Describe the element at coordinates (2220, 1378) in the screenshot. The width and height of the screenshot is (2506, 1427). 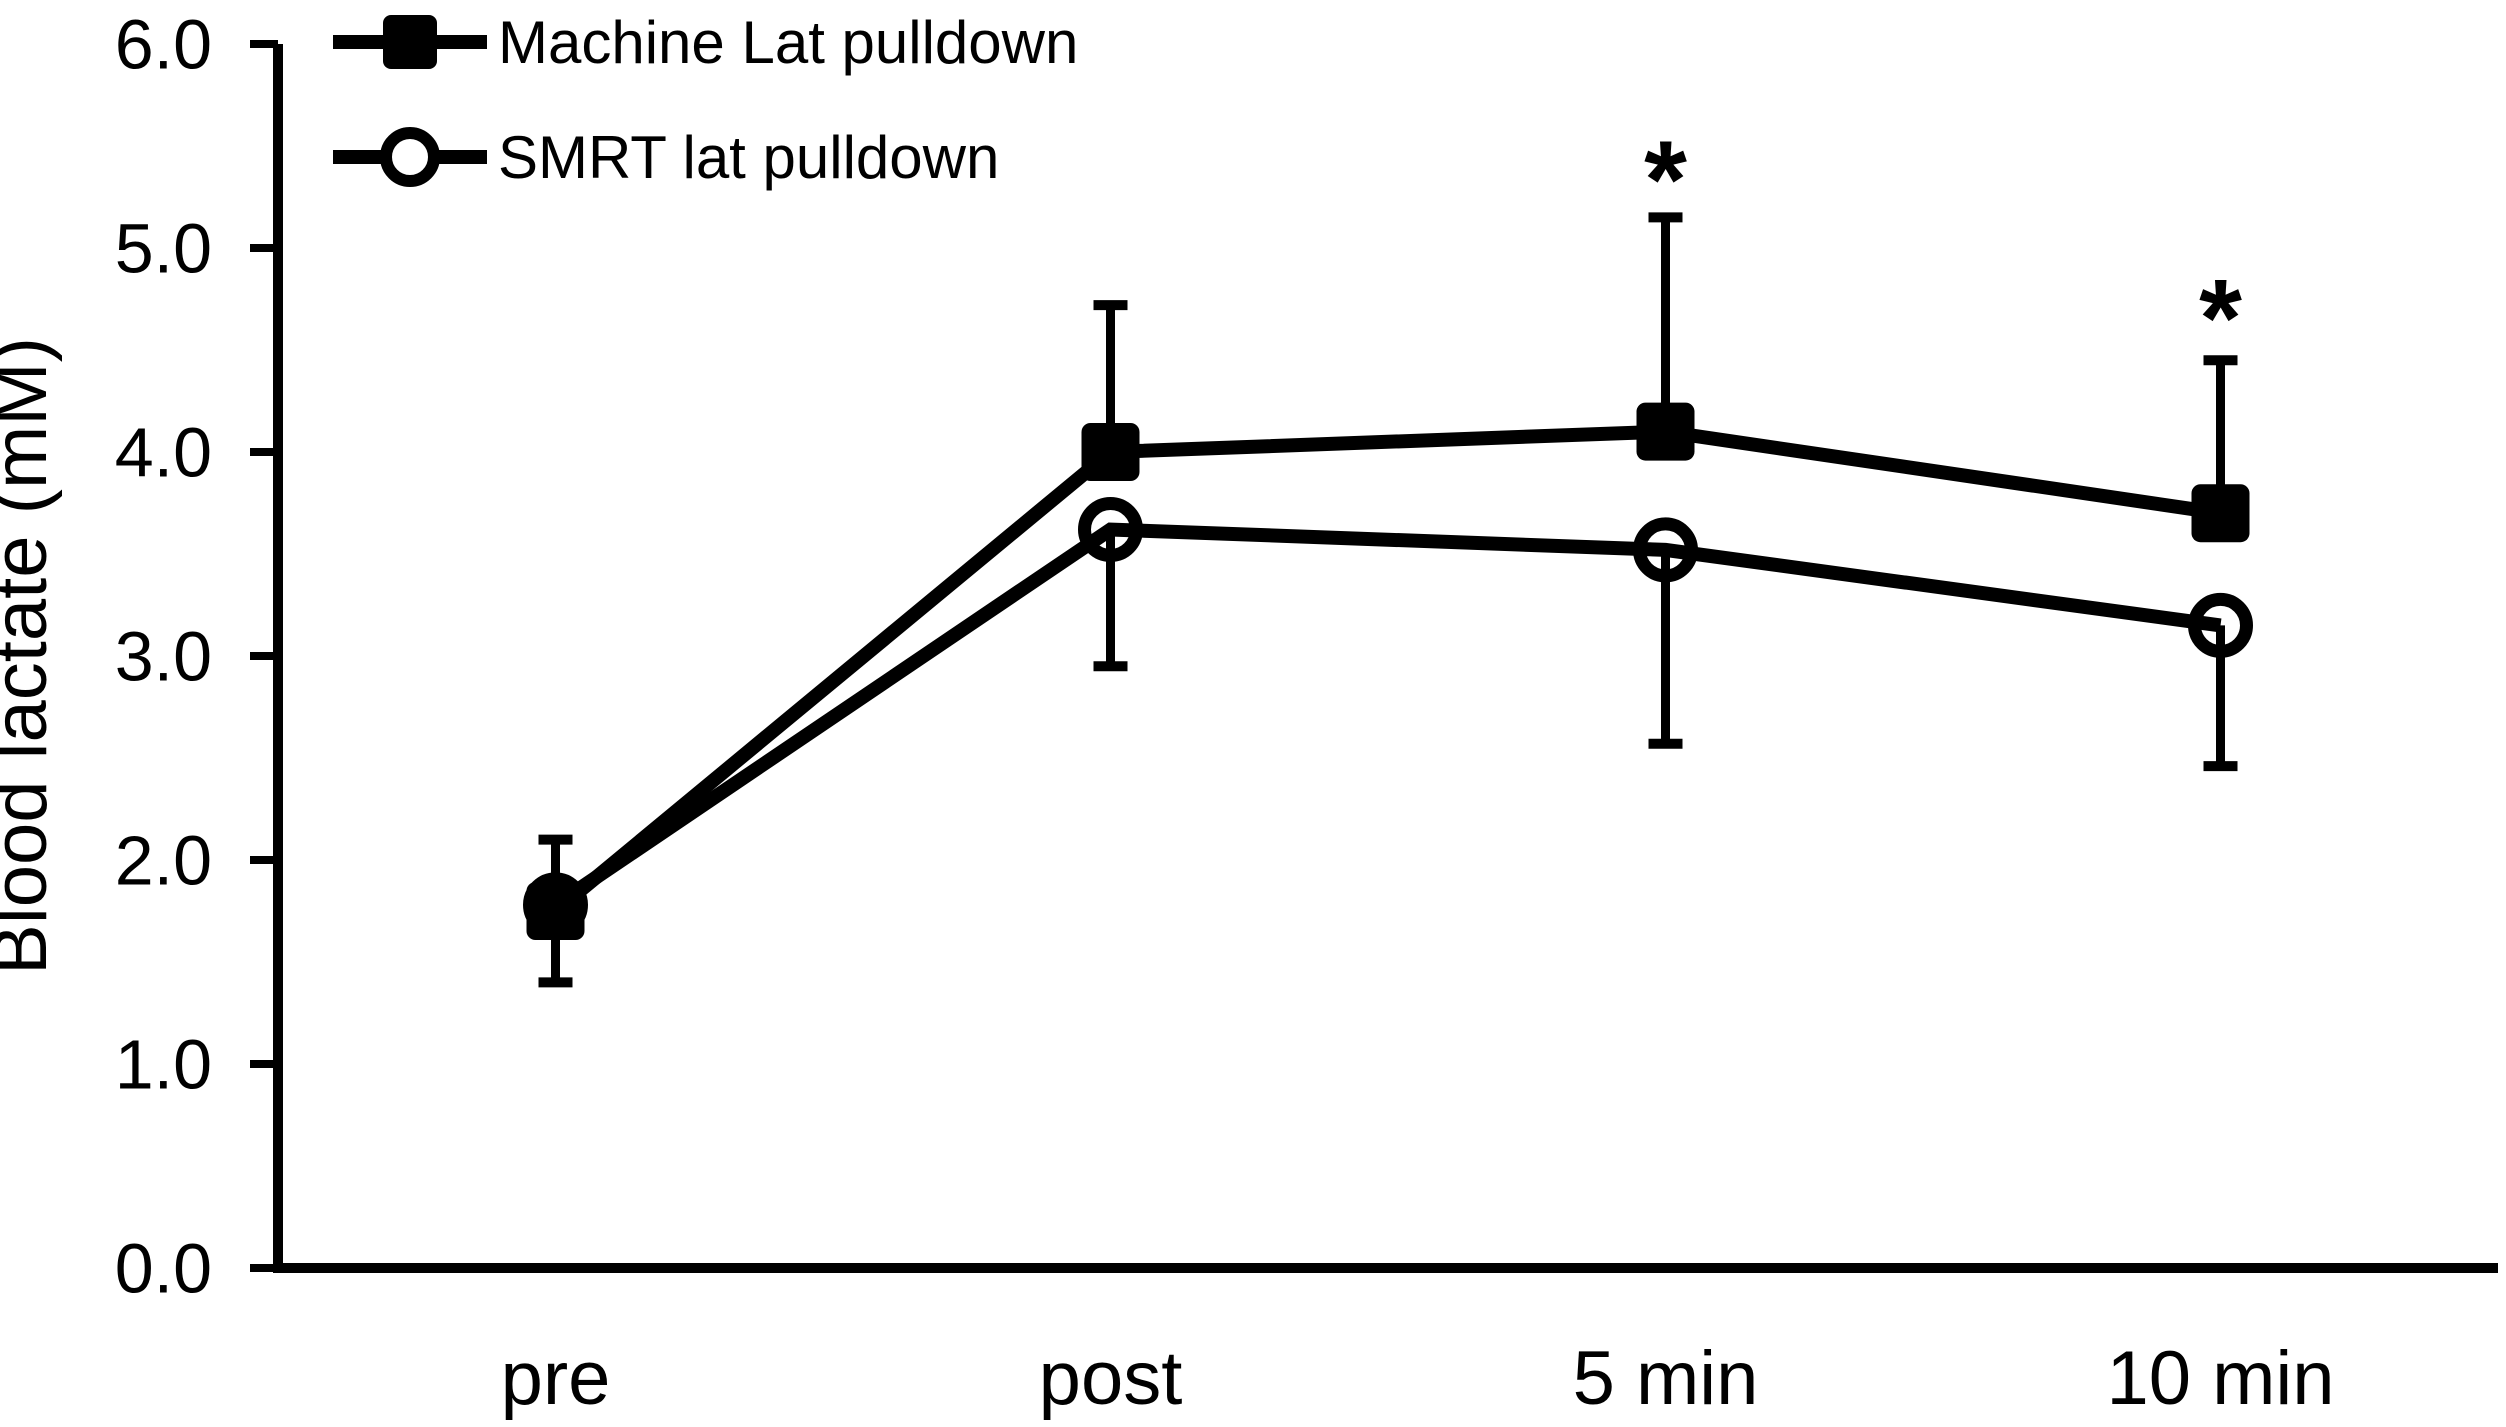
I see `x-axis-label: 10 min` at that location.